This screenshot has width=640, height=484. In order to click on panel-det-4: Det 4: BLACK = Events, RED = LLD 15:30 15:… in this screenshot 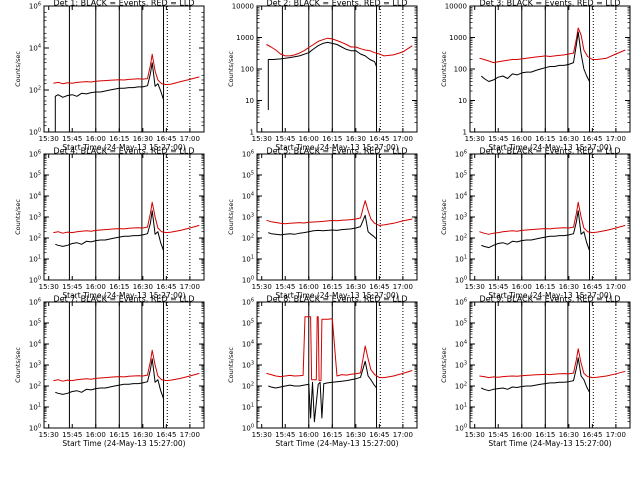, I will do `click(109, 223)`.